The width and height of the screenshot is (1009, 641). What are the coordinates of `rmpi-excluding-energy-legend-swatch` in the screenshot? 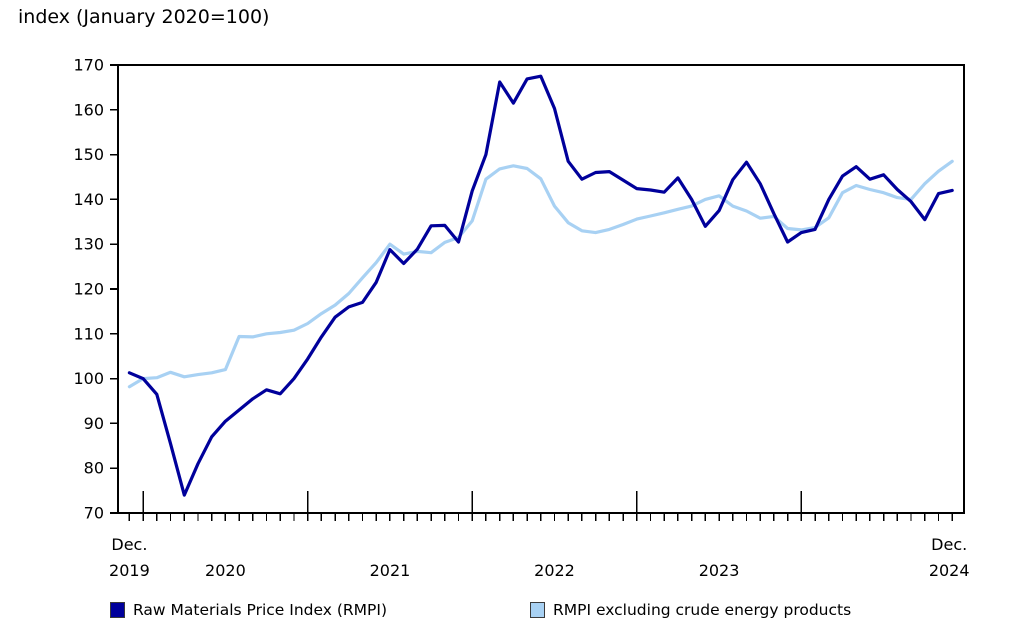 It's located at (537, 610).